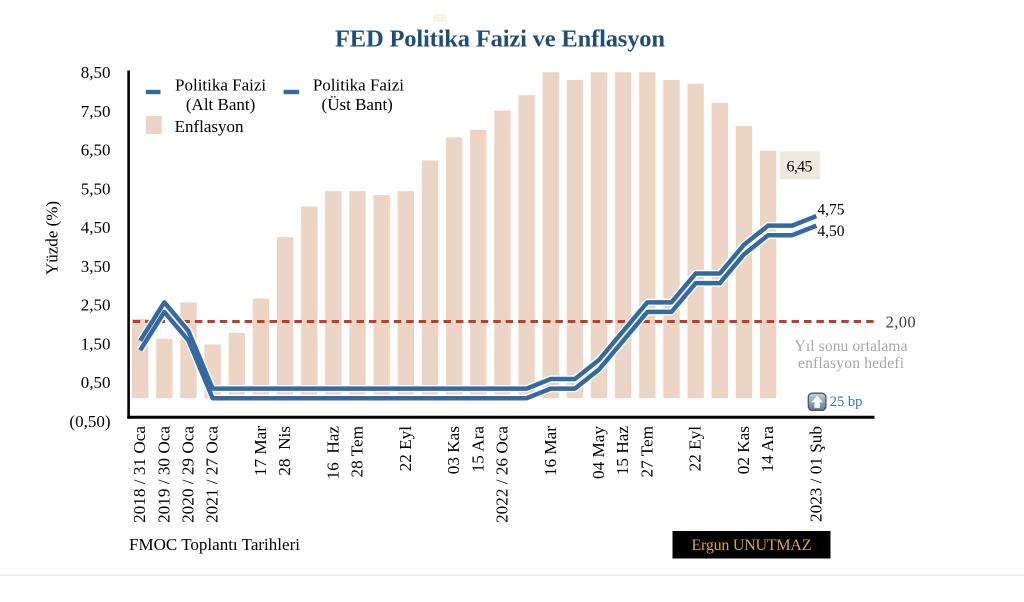 The height and width of the screenshot is (602, 1024). Describe the element at coordinates (767, 449) in the screenshot. I see `svg-text: 14 Ara` at that location.